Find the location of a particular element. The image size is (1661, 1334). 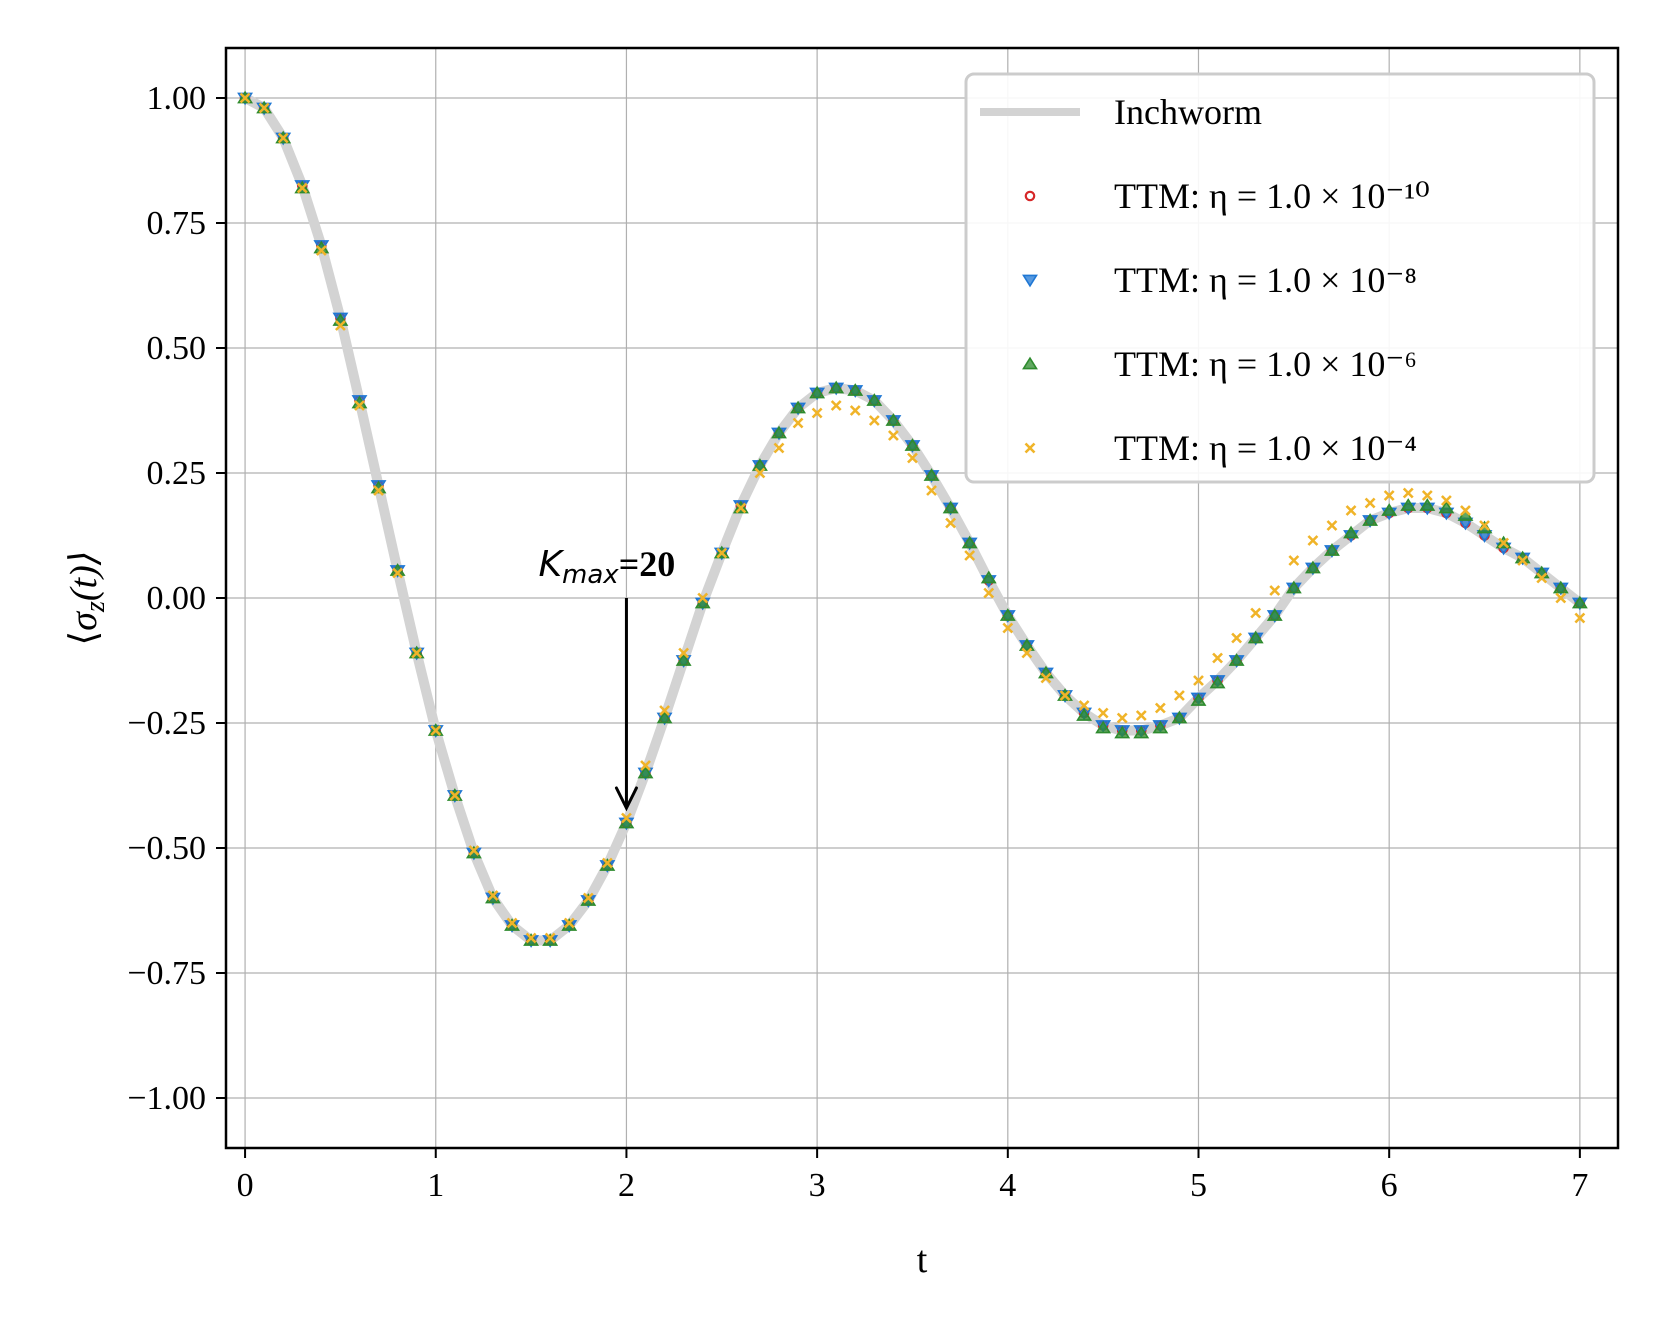

x-tick-label: 5 is located at coordinates (1198, 1185).